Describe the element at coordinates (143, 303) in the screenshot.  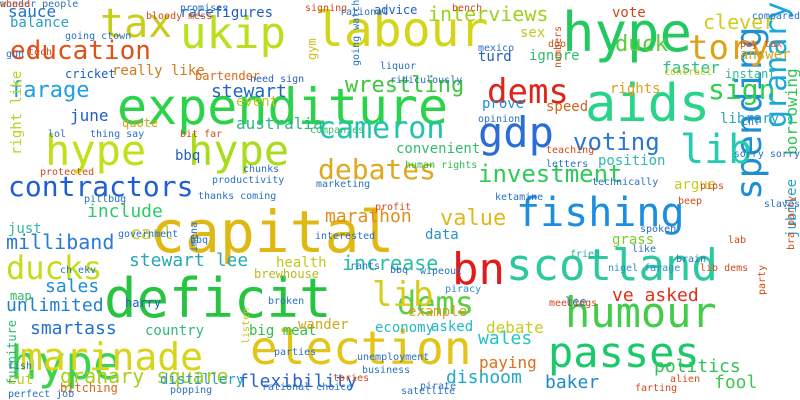
I see `cloud-word: harry` at that location.